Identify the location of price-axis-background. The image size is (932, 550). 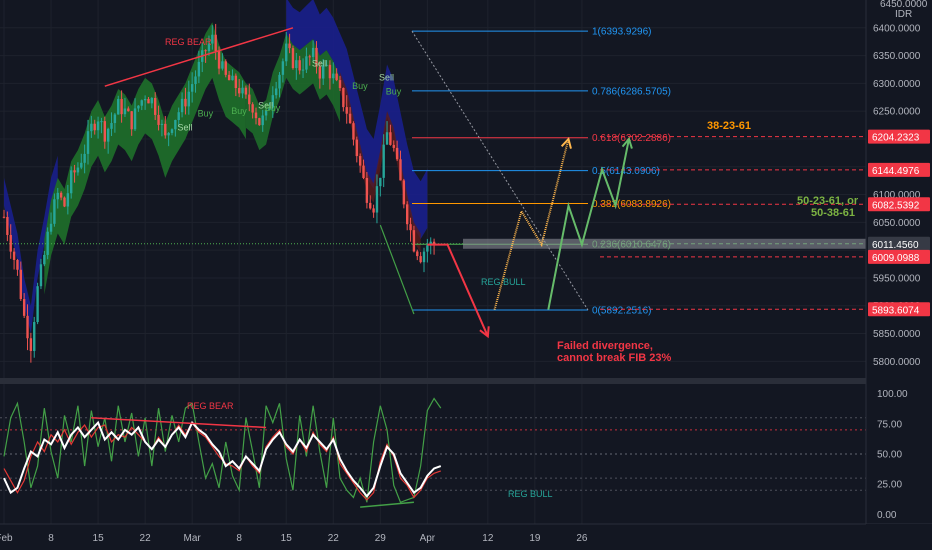
(899, 275).